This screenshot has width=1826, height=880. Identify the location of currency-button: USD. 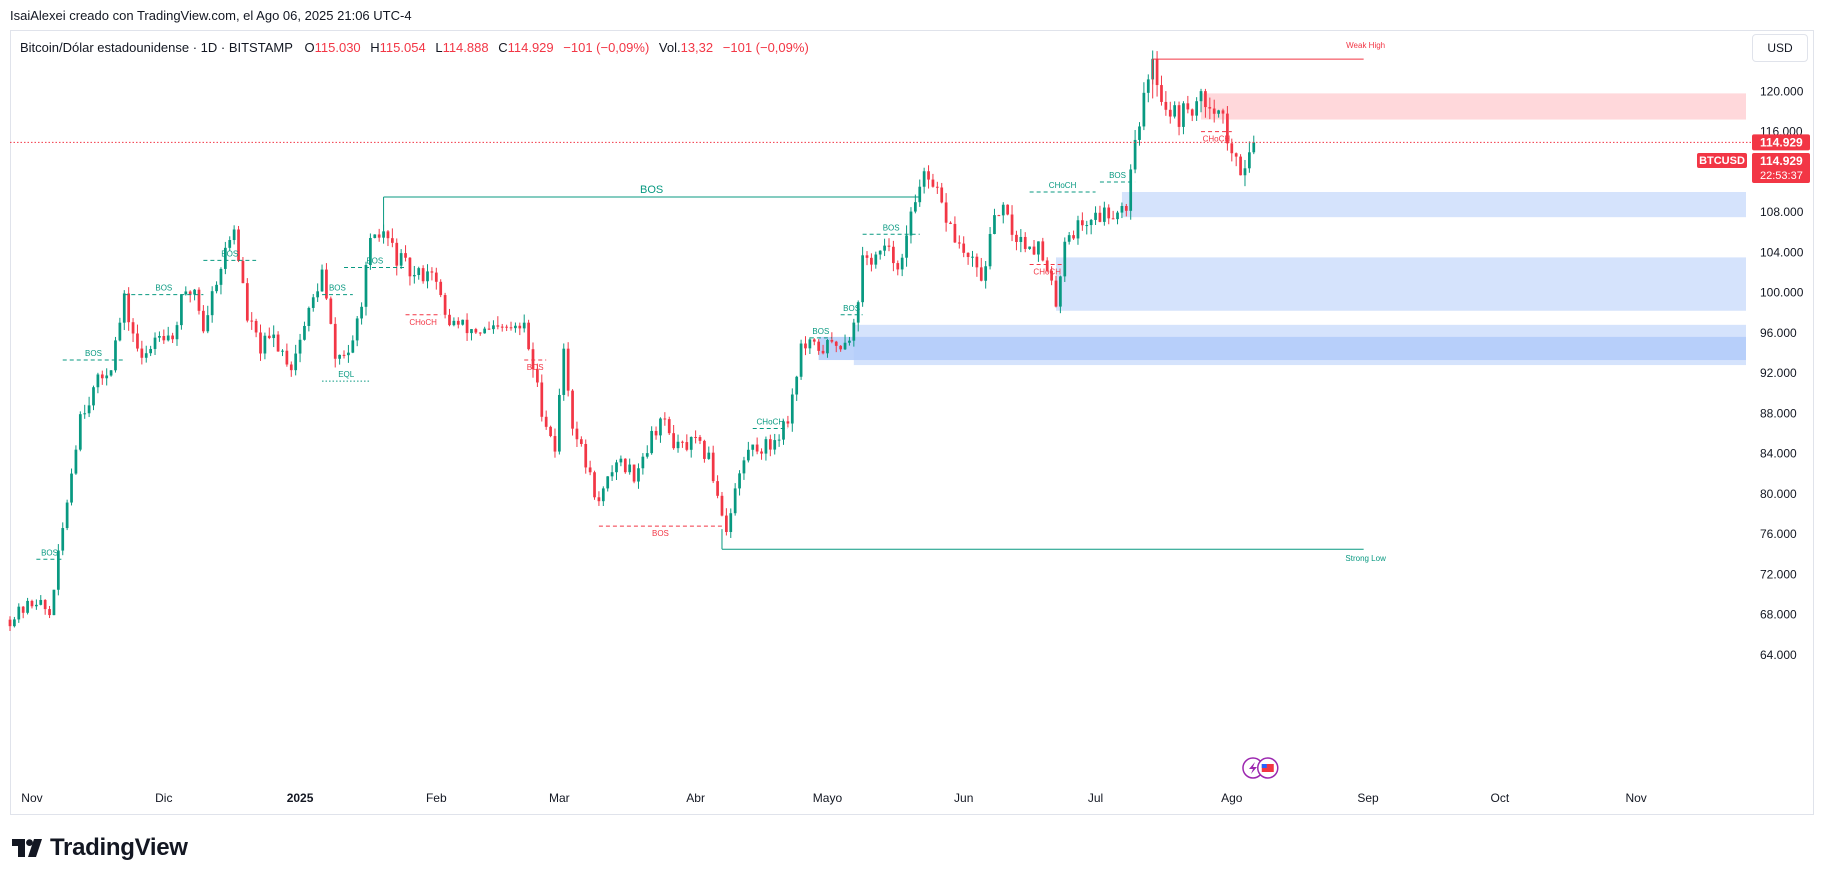
(1780, 48).